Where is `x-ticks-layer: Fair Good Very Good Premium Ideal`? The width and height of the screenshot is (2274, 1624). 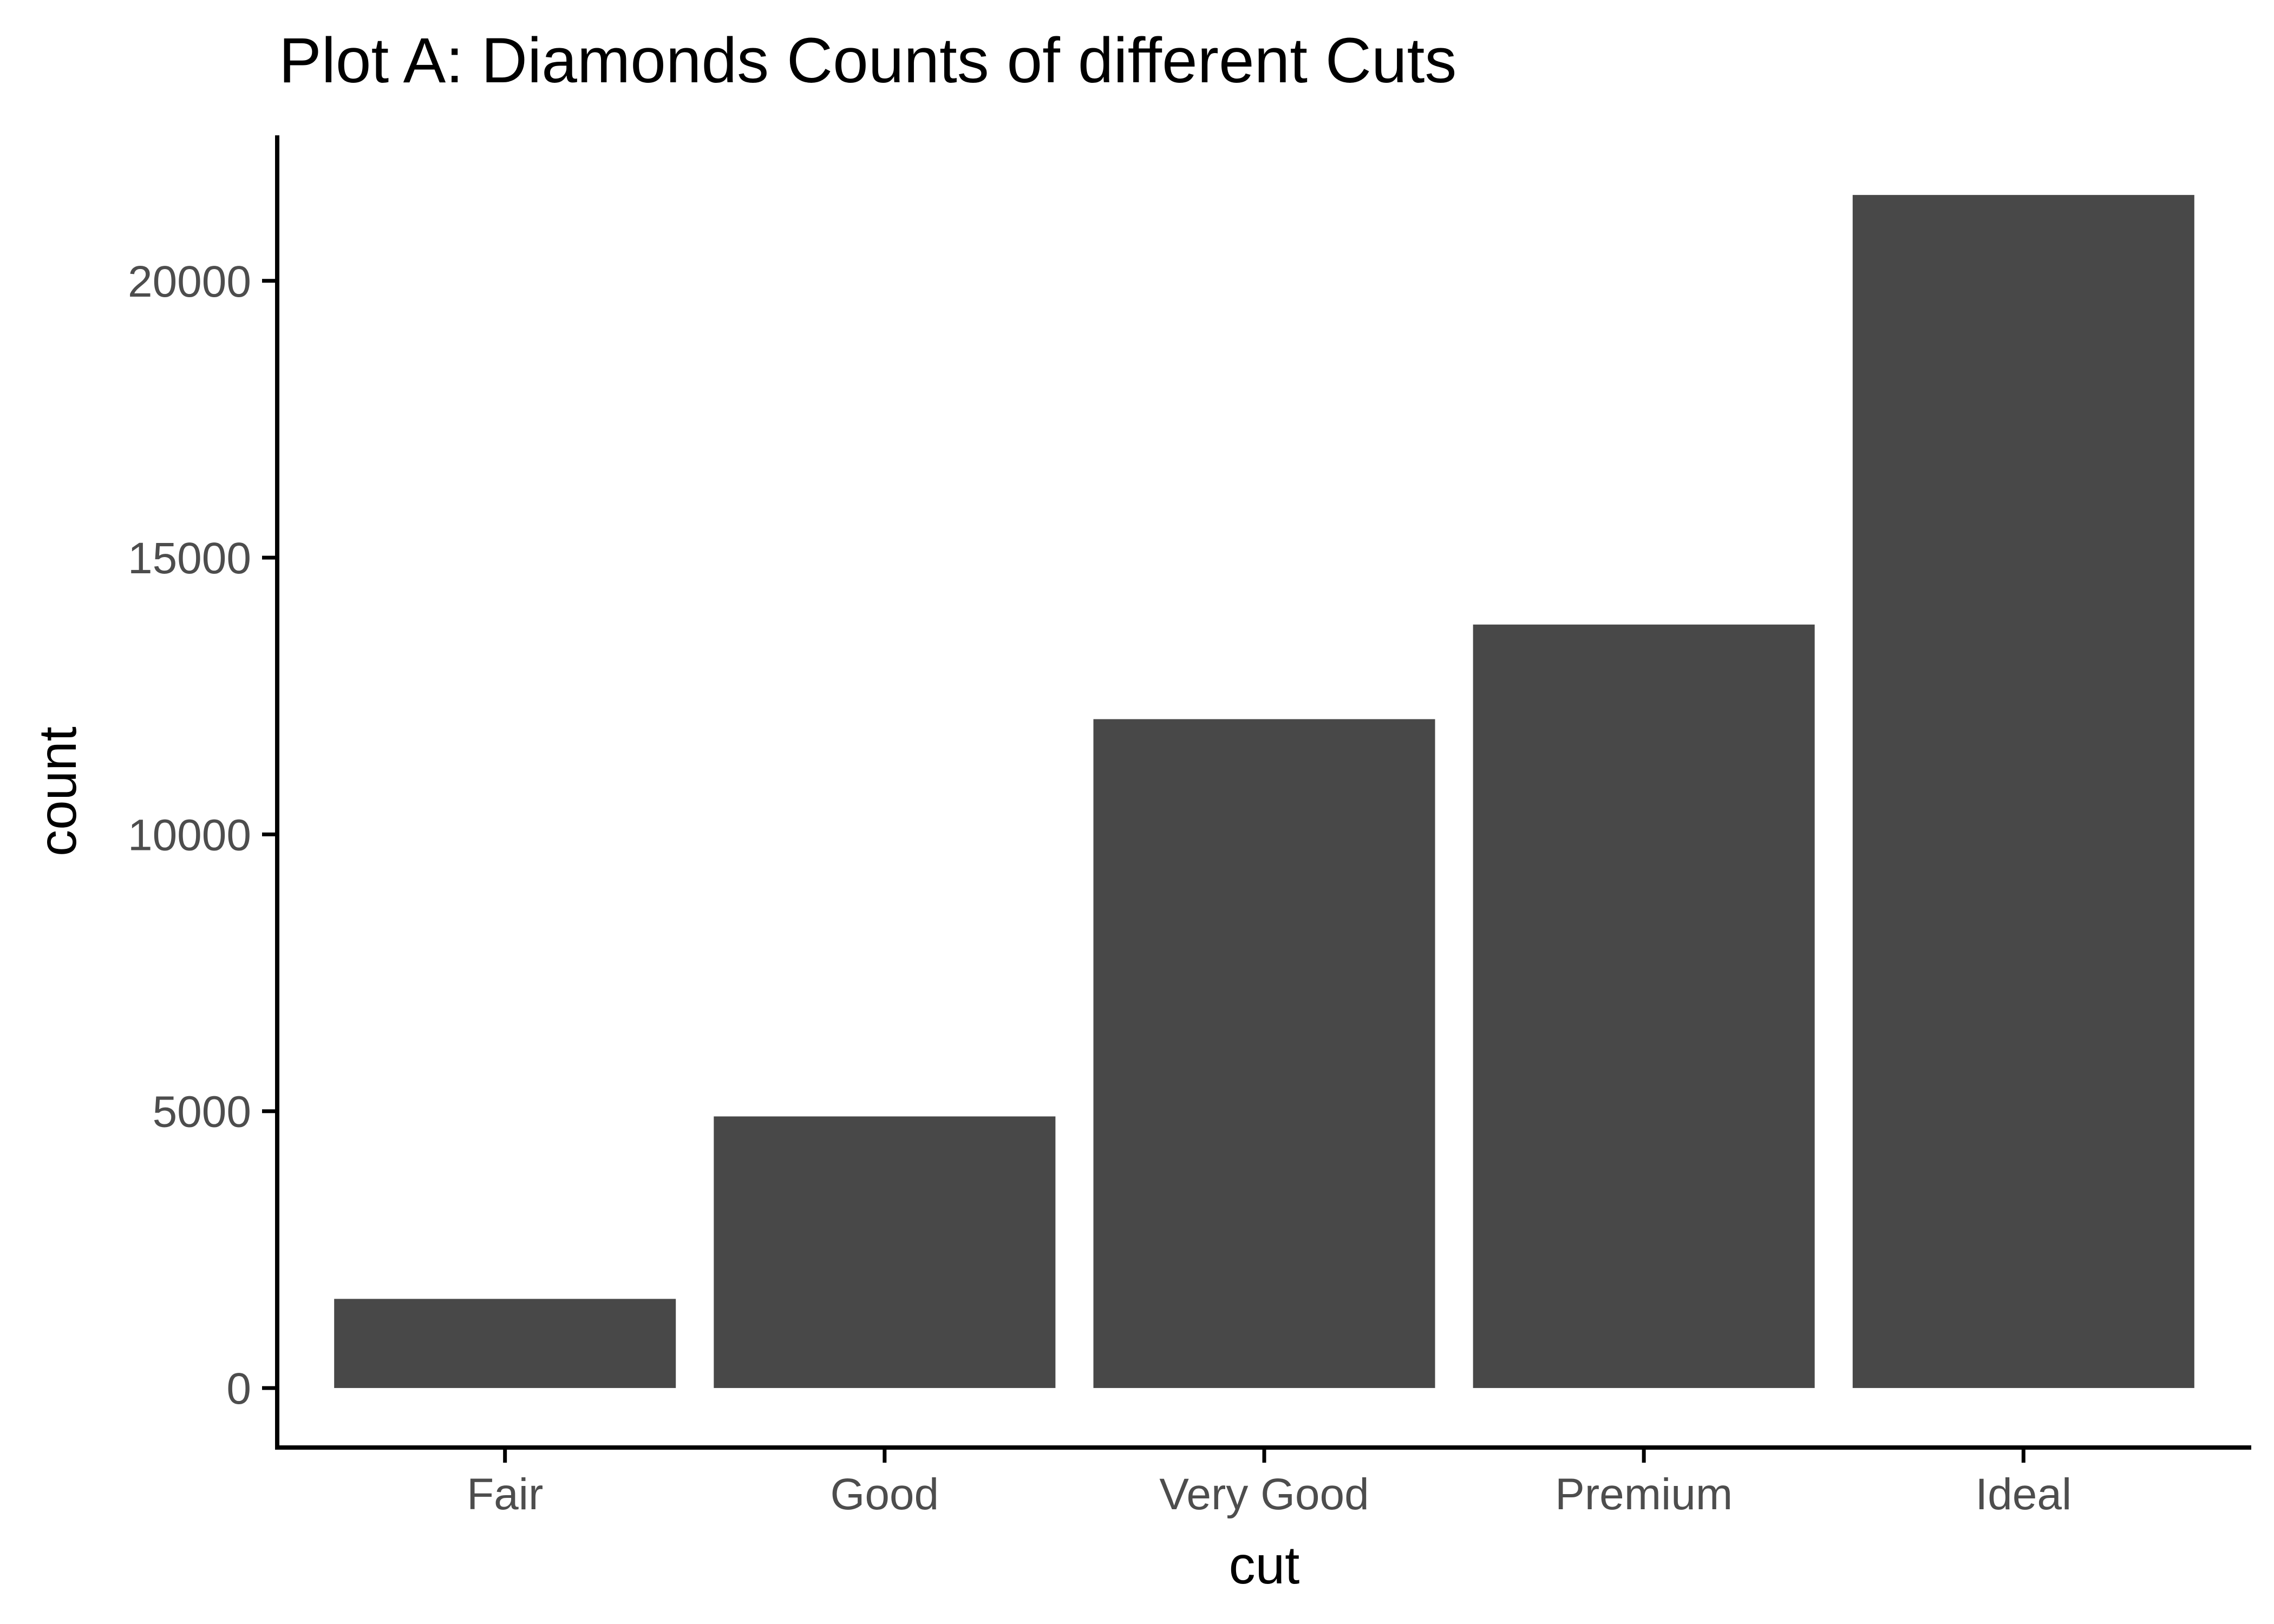 x-ticks-layer: Fair Good Very Good Premium Ideal is located at coordinates (1269, 1483).